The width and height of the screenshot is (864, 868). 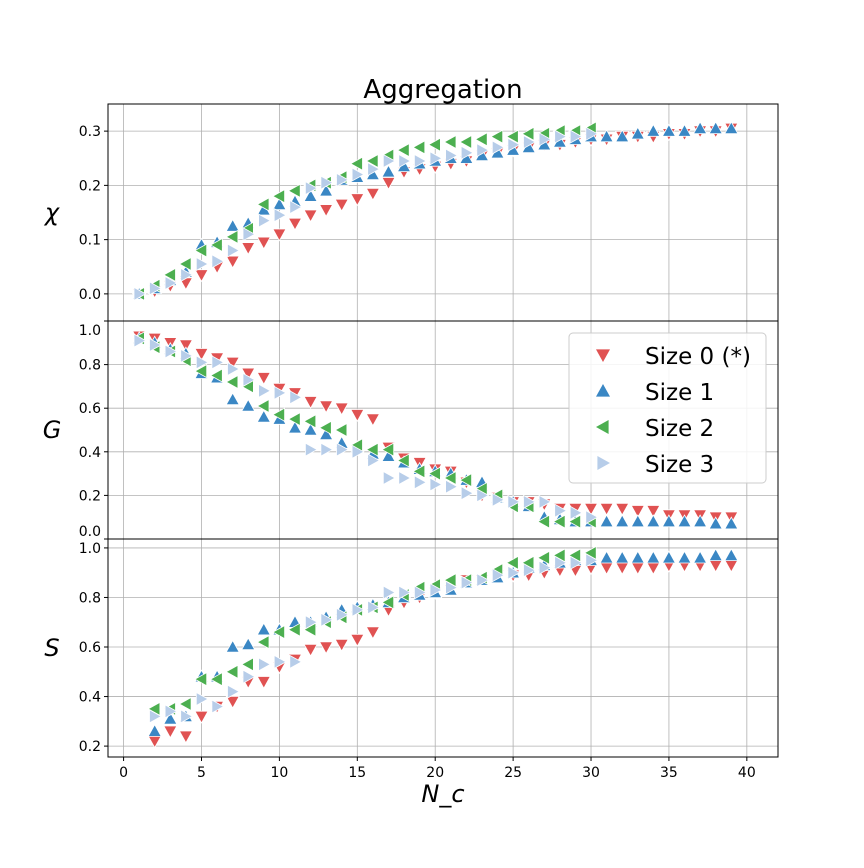 What do you see at coordinates (442, 794) in the screenshot?
I see `x-axis-label: N_c` at bounding box center [442, 794].